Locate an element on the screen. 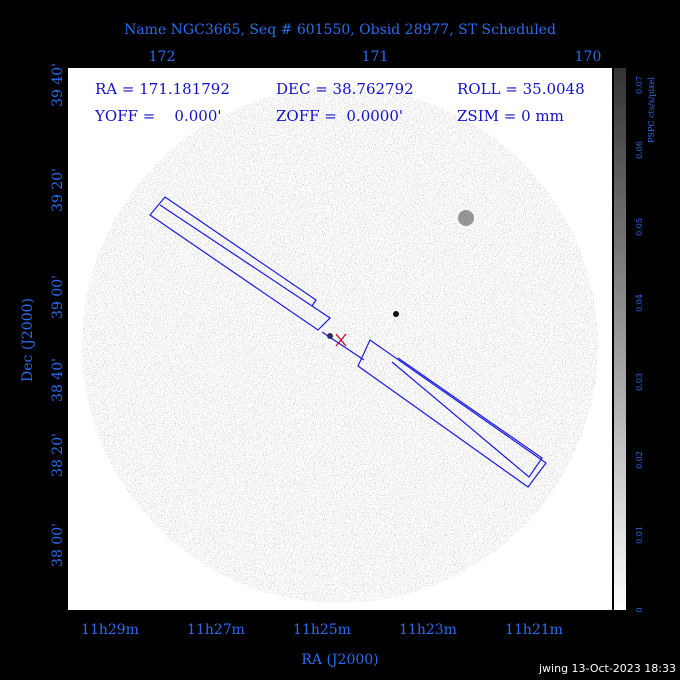 The width and height of the screenshot is (680, 680). colorbar-label: PSPC cts/s/pixel is located at coordinates (651, 110).